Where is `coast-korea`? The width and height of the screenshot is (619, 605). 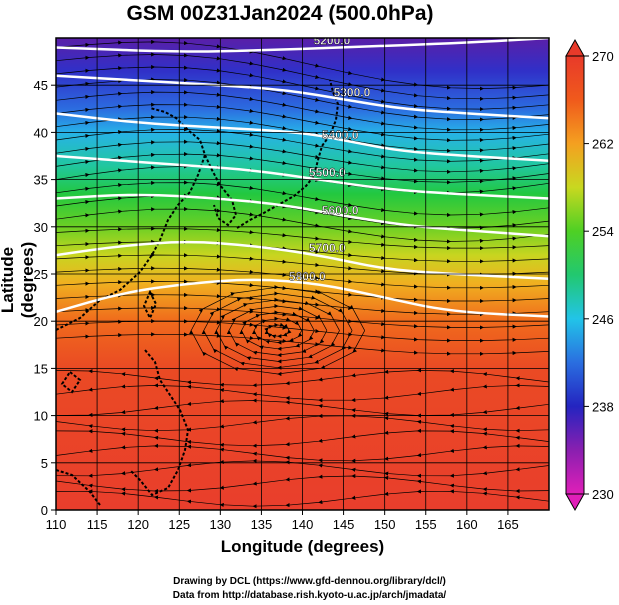 coast-korea is located at coordinates (221, 190).